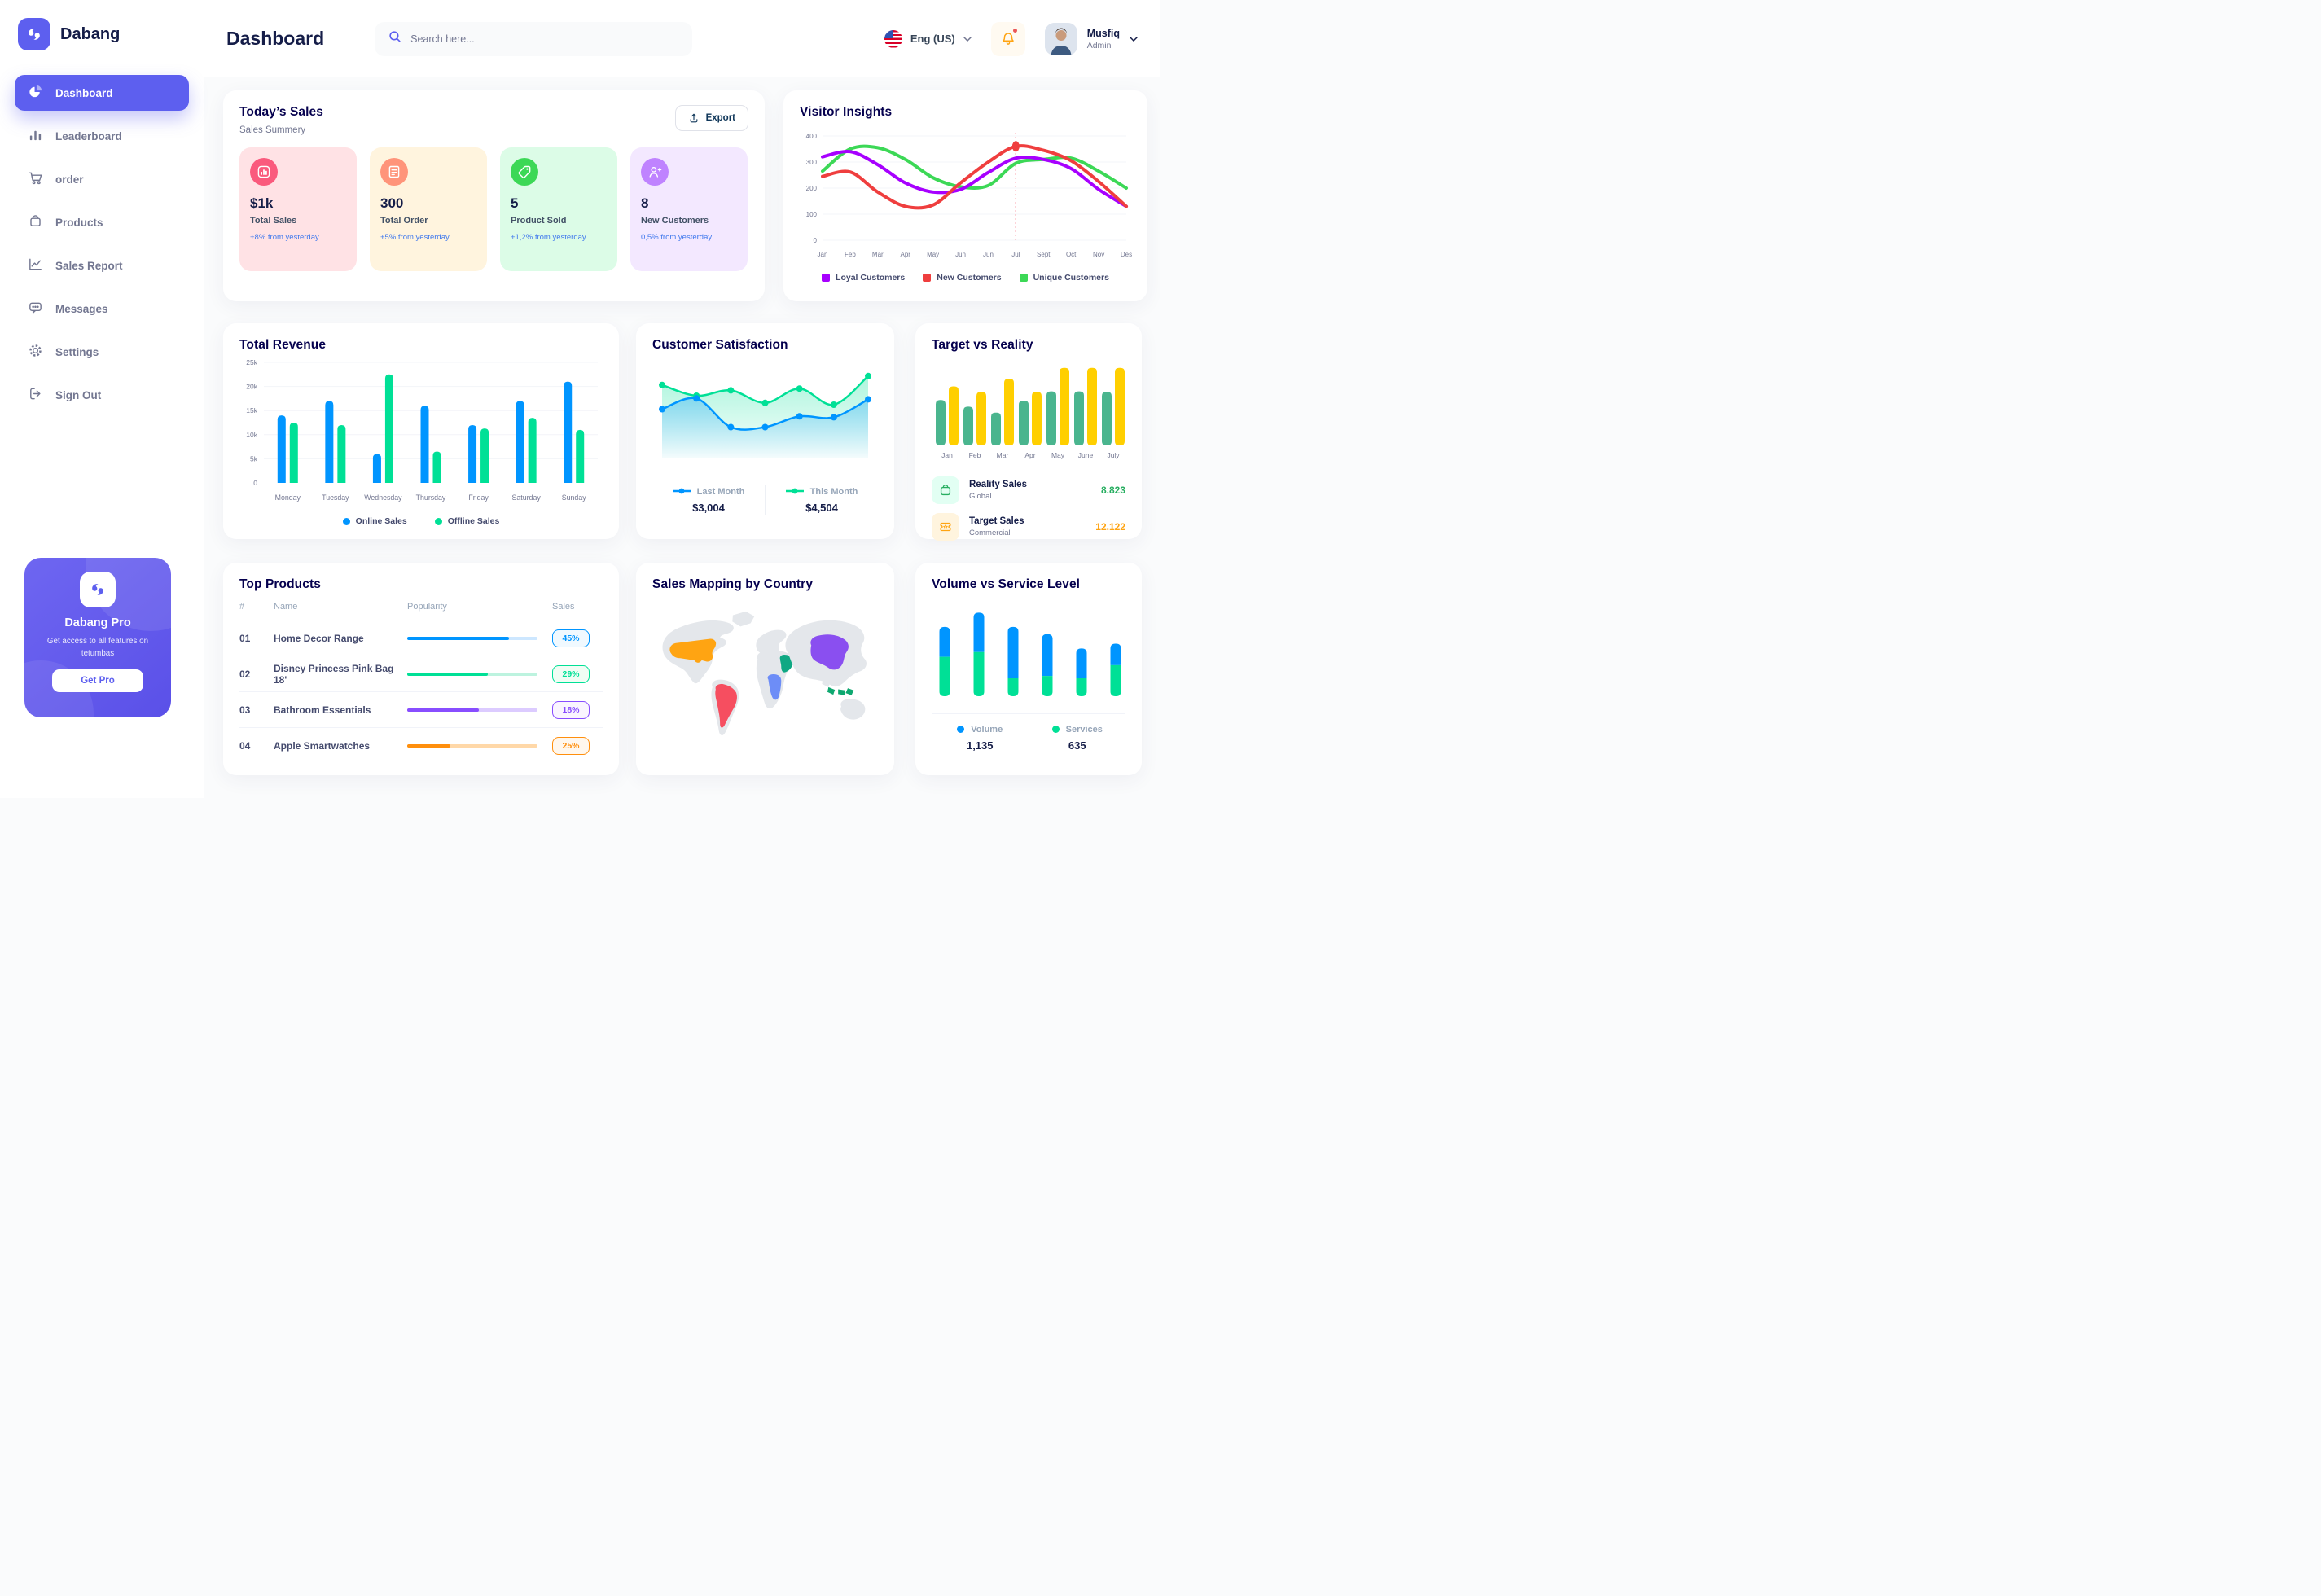 This screenshot has width=2321, height=1596. Describe the element at coordinates (764, 673) in the screenshot. I see `world-map` at that location.